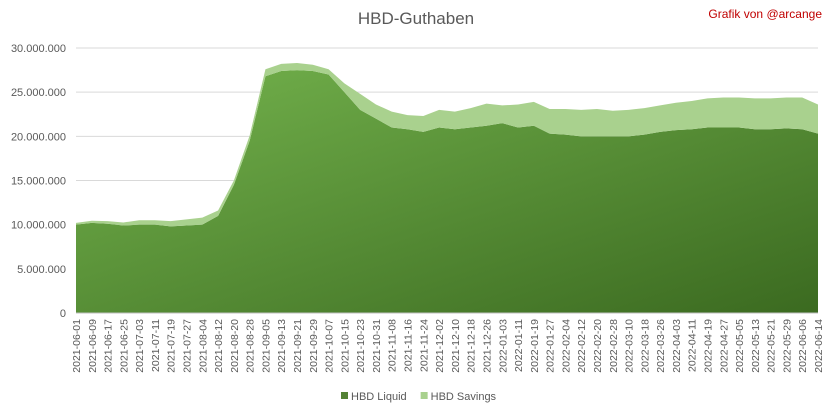 The width and height of the screenshot is (832, 417). I want to click on x-tick-label: 2021-09-21, so click(298, 346).